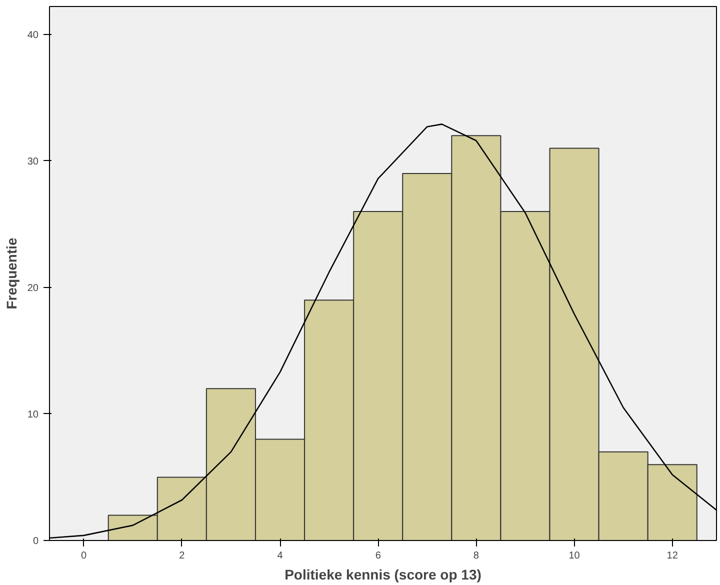 The height and width of the screenshot is (585, 720). Describe the element at coordinates (378, 556) in the screenshot. I see `x-tick-label: 6` at that location.